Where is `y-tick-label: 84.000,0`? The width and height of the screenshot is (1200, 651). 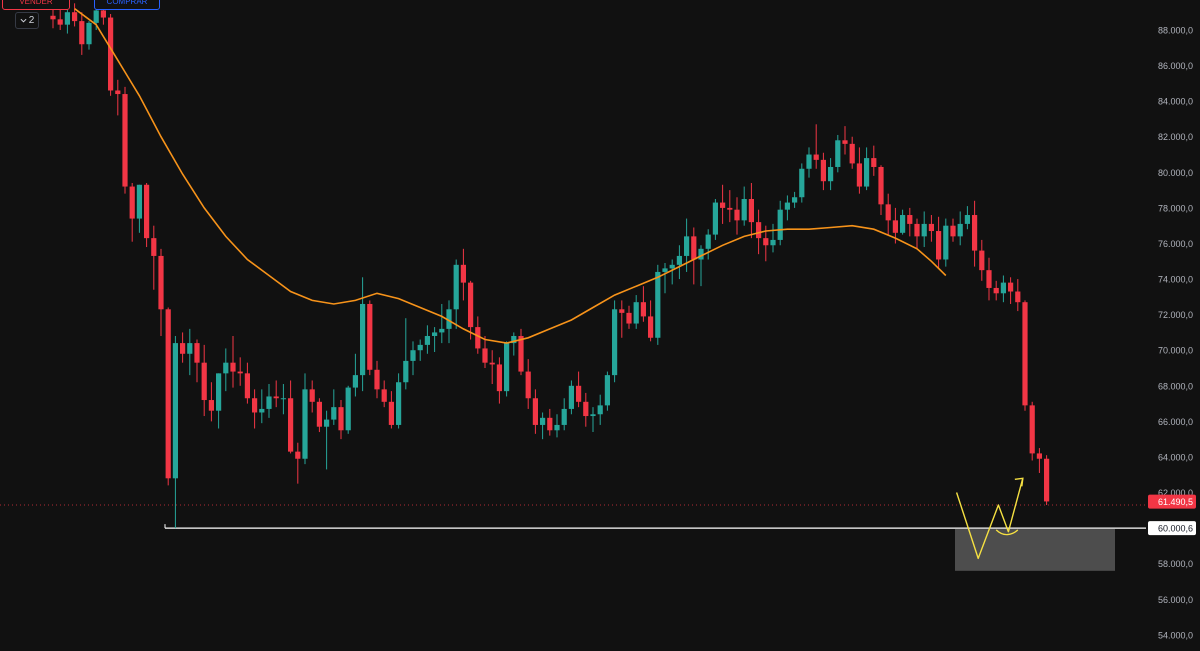
y-tick-label: 84.000,0 is located at coordinates (1175, 102).